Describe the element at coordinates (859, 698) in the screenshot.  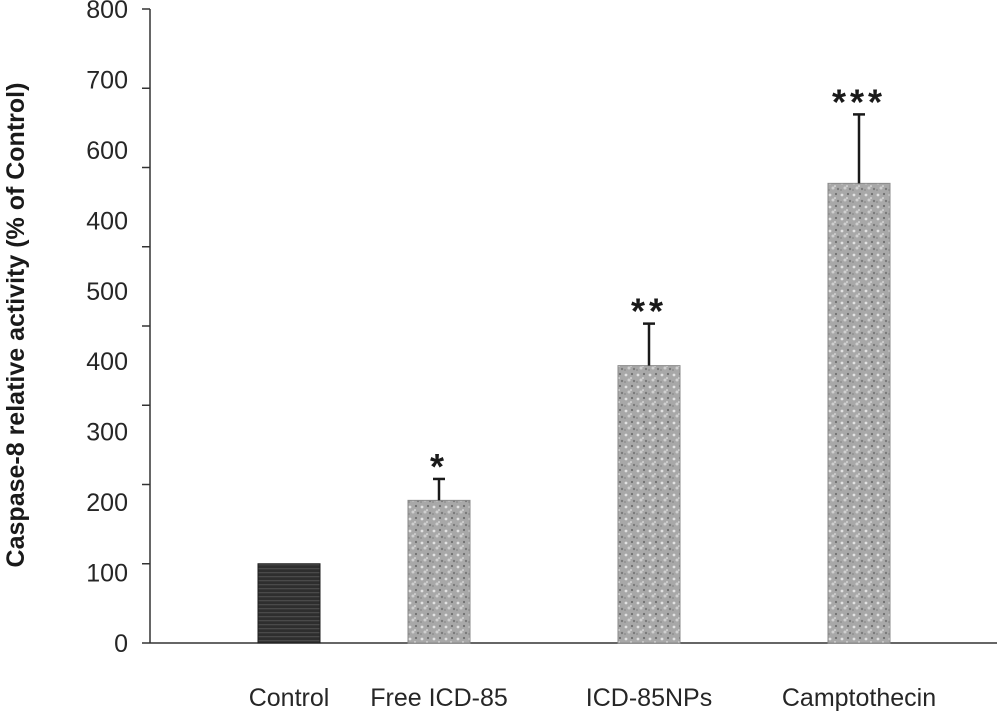
I see `x-category-label: Camptothecin` at that location.